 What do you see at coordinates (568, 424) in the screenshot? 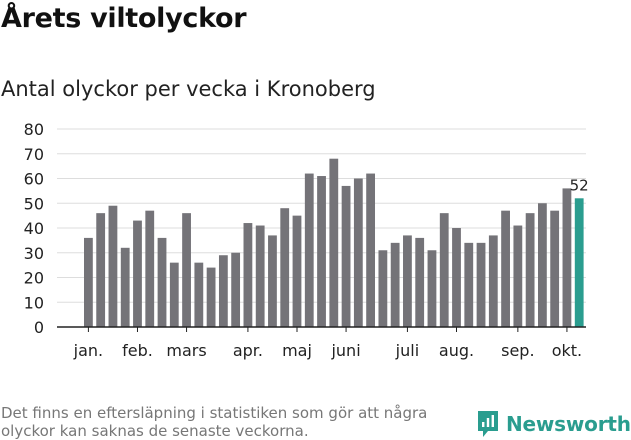
I see `brand-name: Newsworthy` at bounding box center [568, 424].